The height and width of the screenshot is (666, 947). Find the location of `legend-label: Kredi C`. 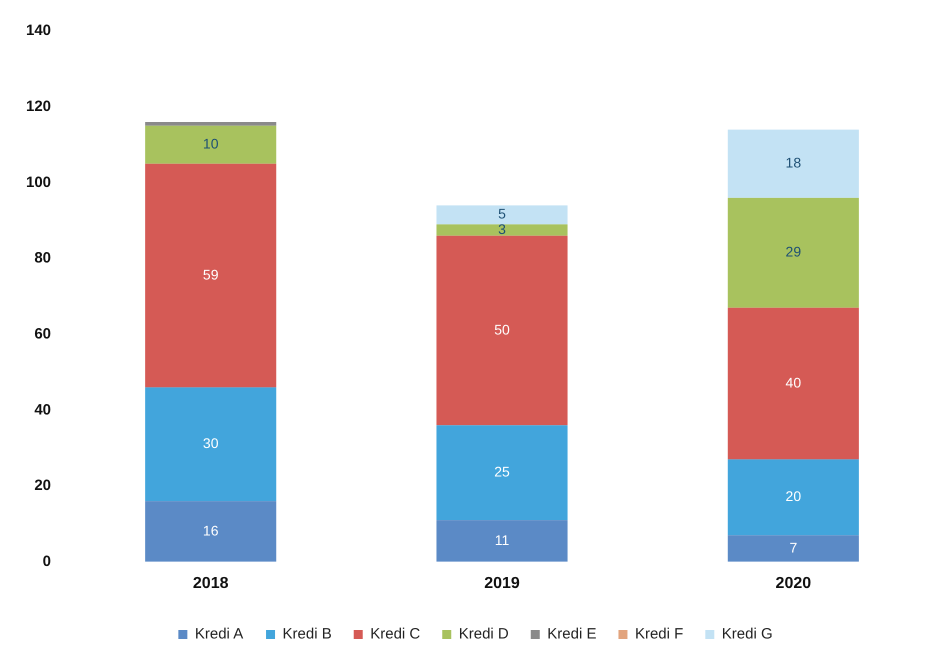

legend-label: Kredi C is located at coordinates (395, 634).